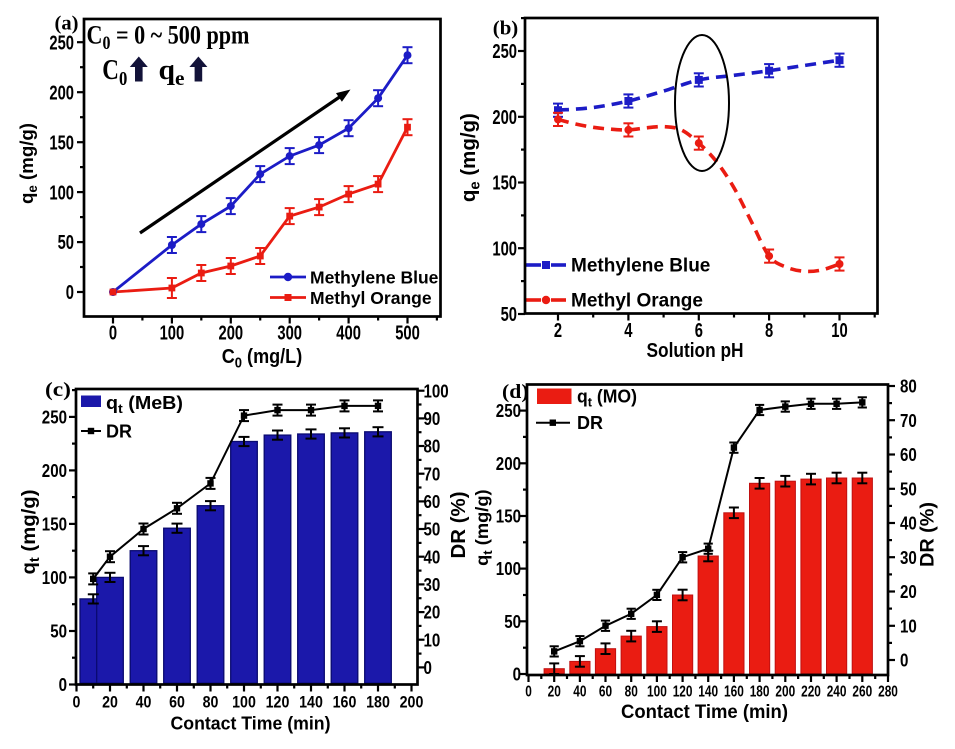  Describe the element at coordinates (58, 390) in the screenshot. I see `svg-text: (c)` at that location.